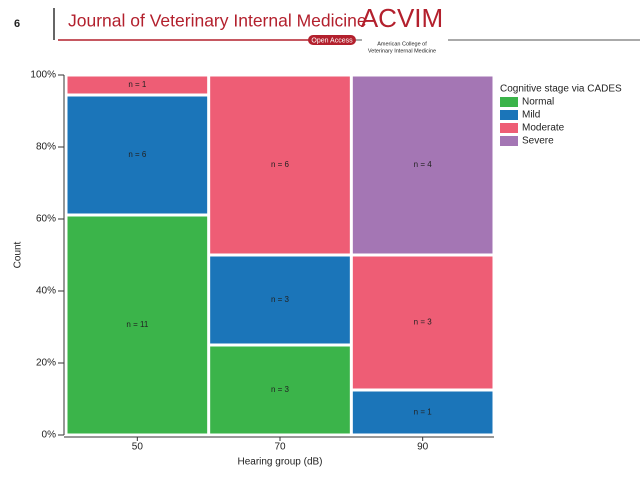 The width and height of the screenshot is (640, 491). I want to click on logo-sub-bg, so click(405, 46).